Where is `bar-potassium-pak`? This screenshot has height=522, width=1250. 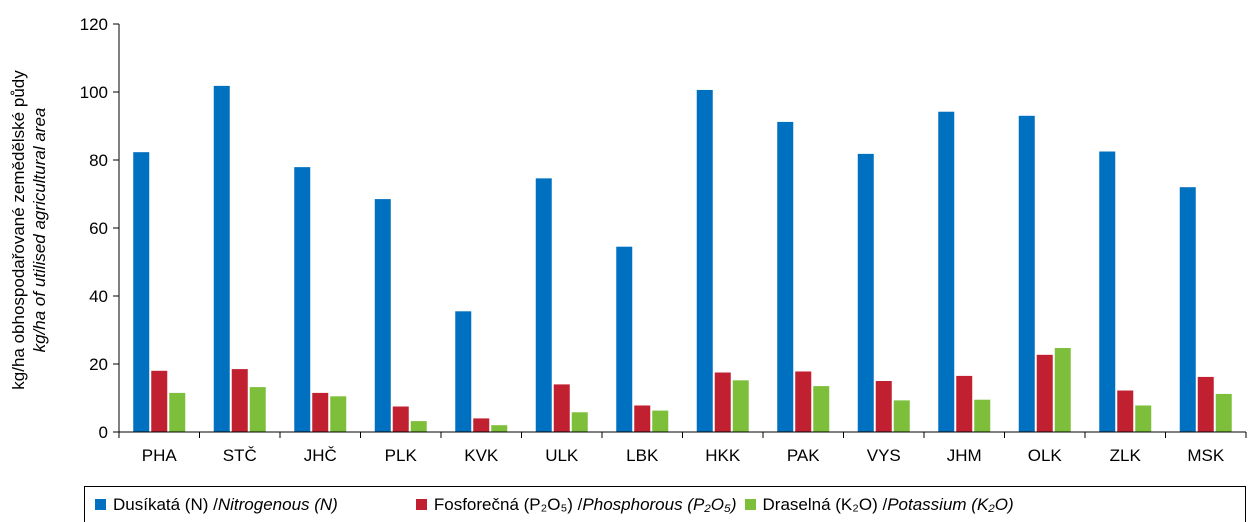 bar-potassium-pak is located at coordinates (821, 409).